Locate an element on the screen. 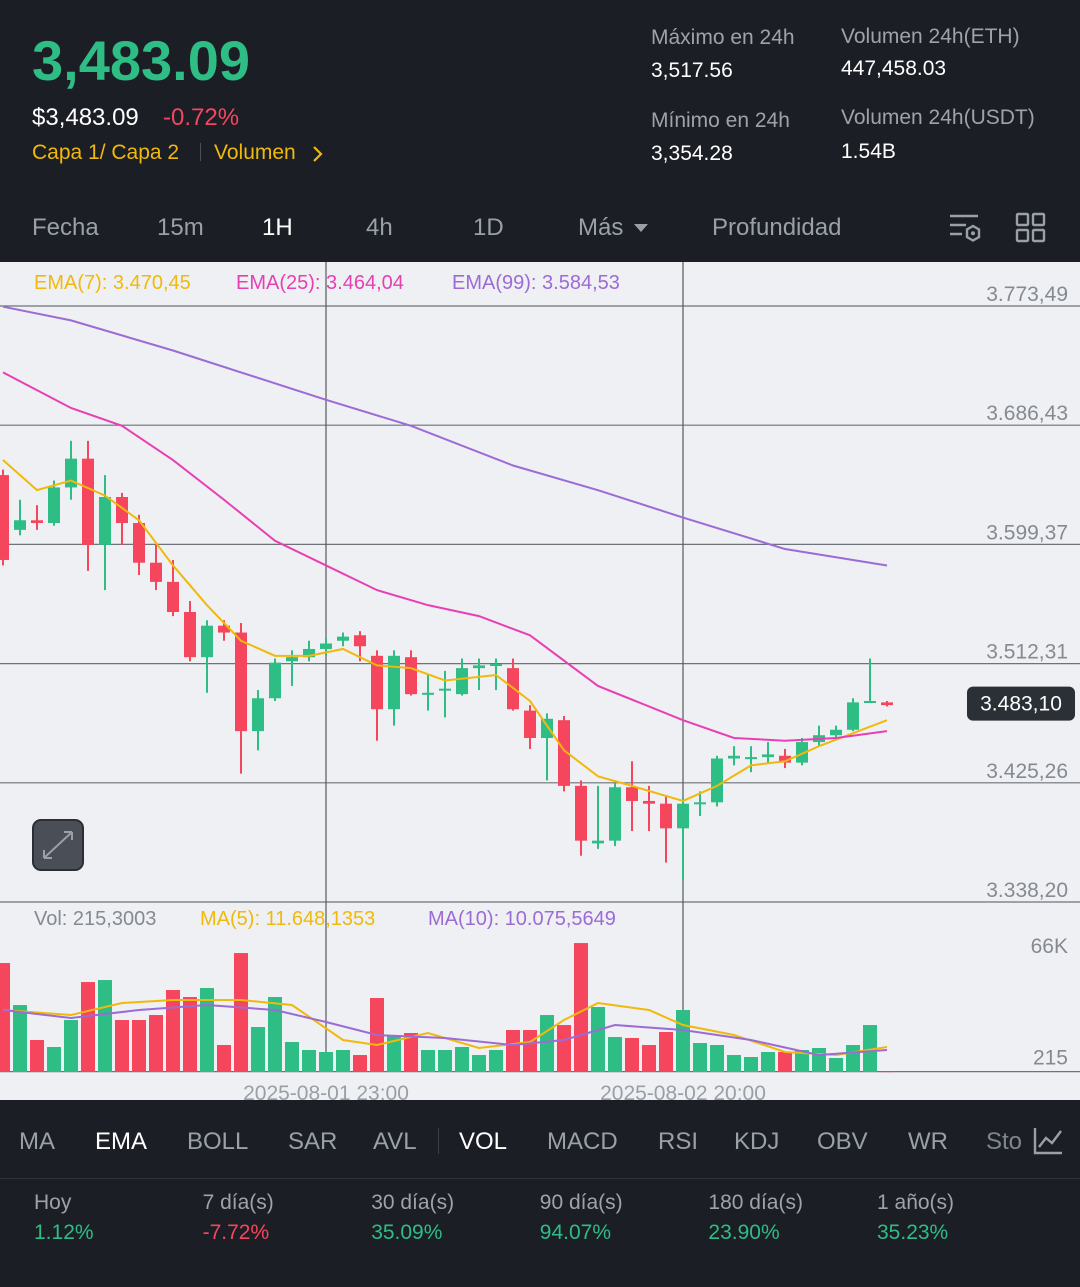 This screenshot has width=1080, height=1287. tab: KDJ is located at coordinates (757, 1141).